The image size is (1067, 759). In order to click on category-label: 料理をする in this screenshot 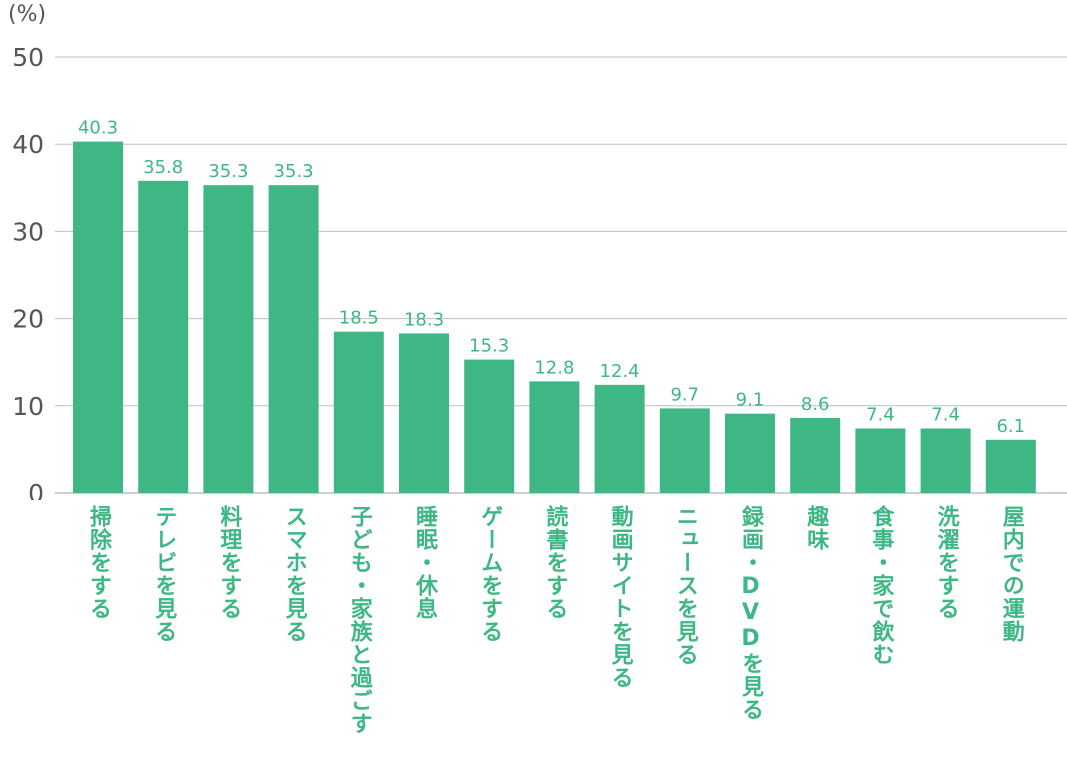, I will do `click(229, 562)`.